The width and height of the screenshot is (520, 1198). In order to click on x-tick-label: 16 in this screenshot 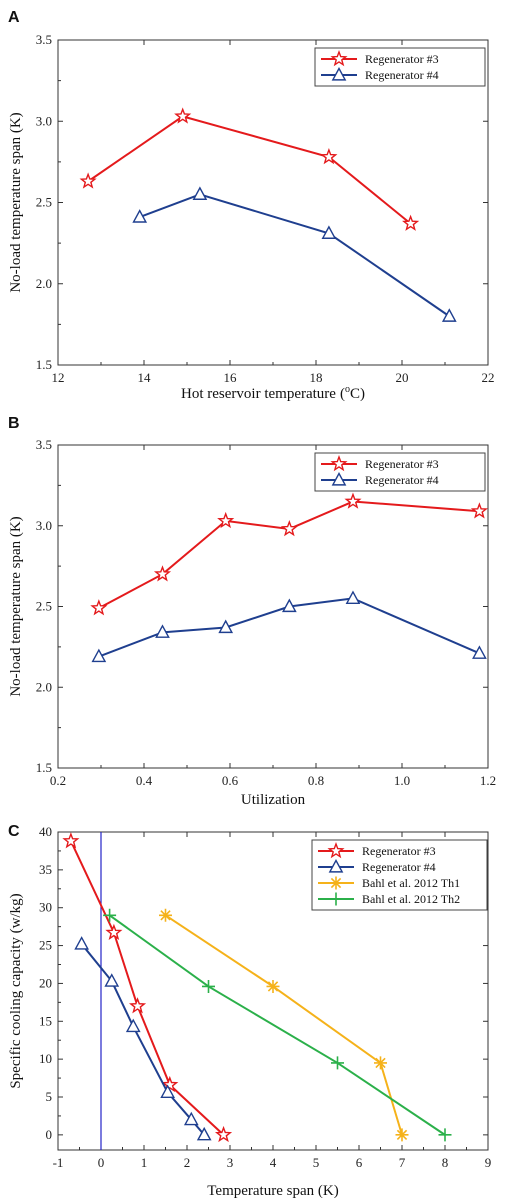, I will do `click(231, 377)`.